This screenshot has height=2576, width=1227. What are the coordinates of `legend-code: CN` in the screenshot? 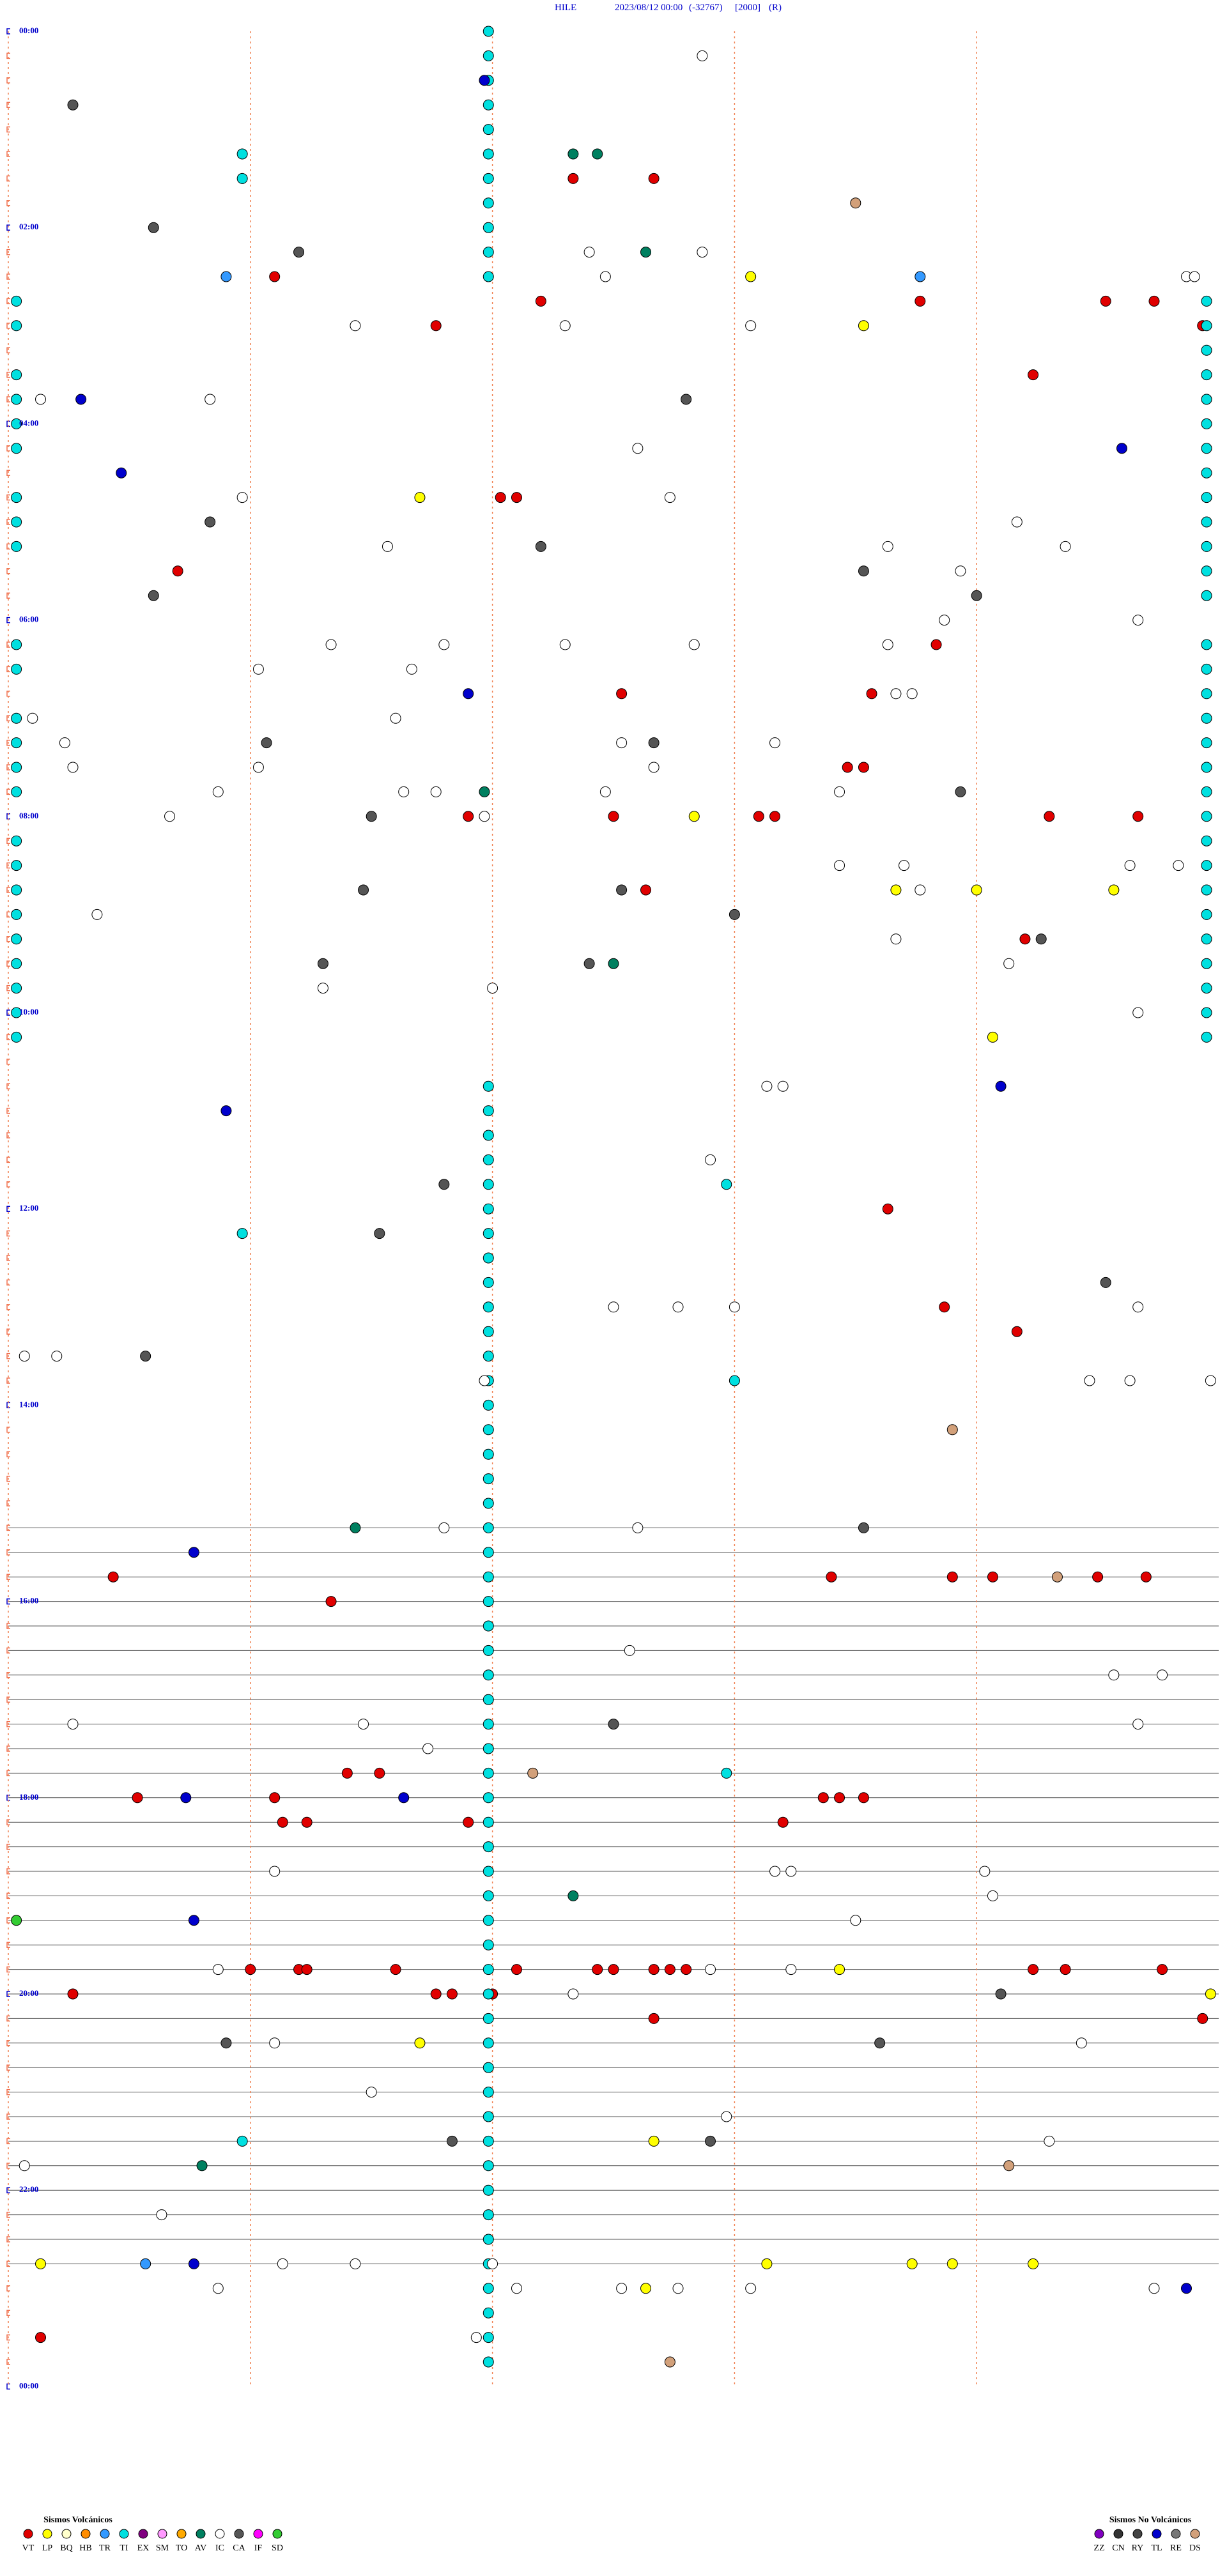 It's located at (1118, 2548).